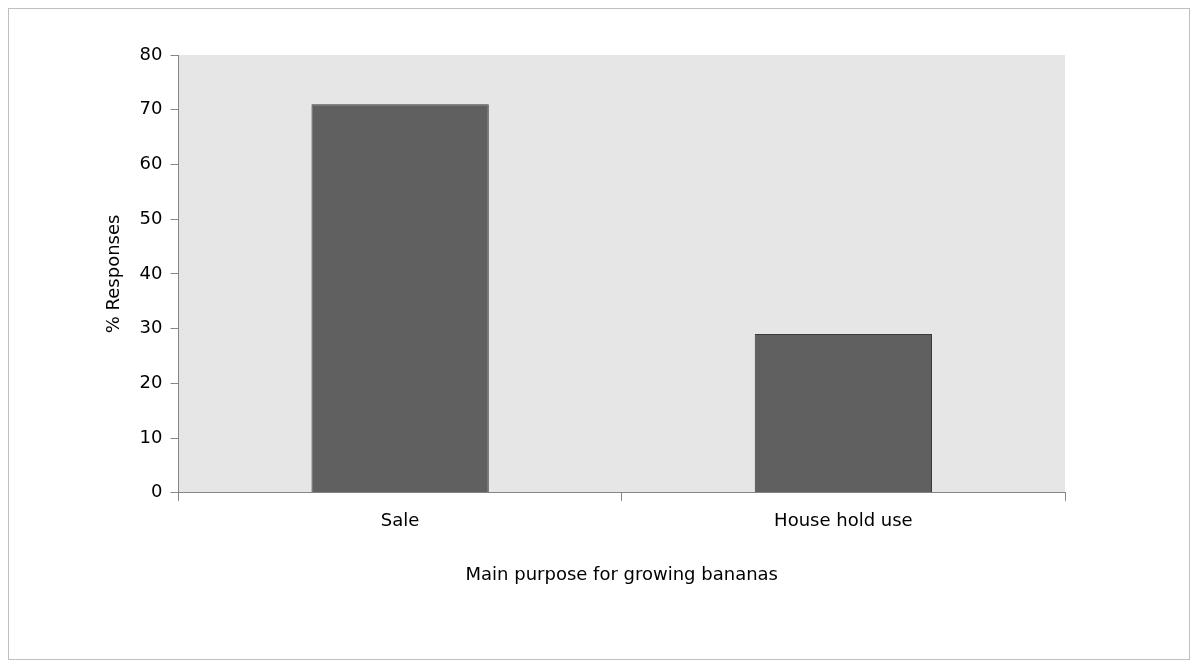  What do you see at coordinates (113, 274) in the screenshot?
I see `y-axis-title: % Responses` at bounding box center [113, 274].